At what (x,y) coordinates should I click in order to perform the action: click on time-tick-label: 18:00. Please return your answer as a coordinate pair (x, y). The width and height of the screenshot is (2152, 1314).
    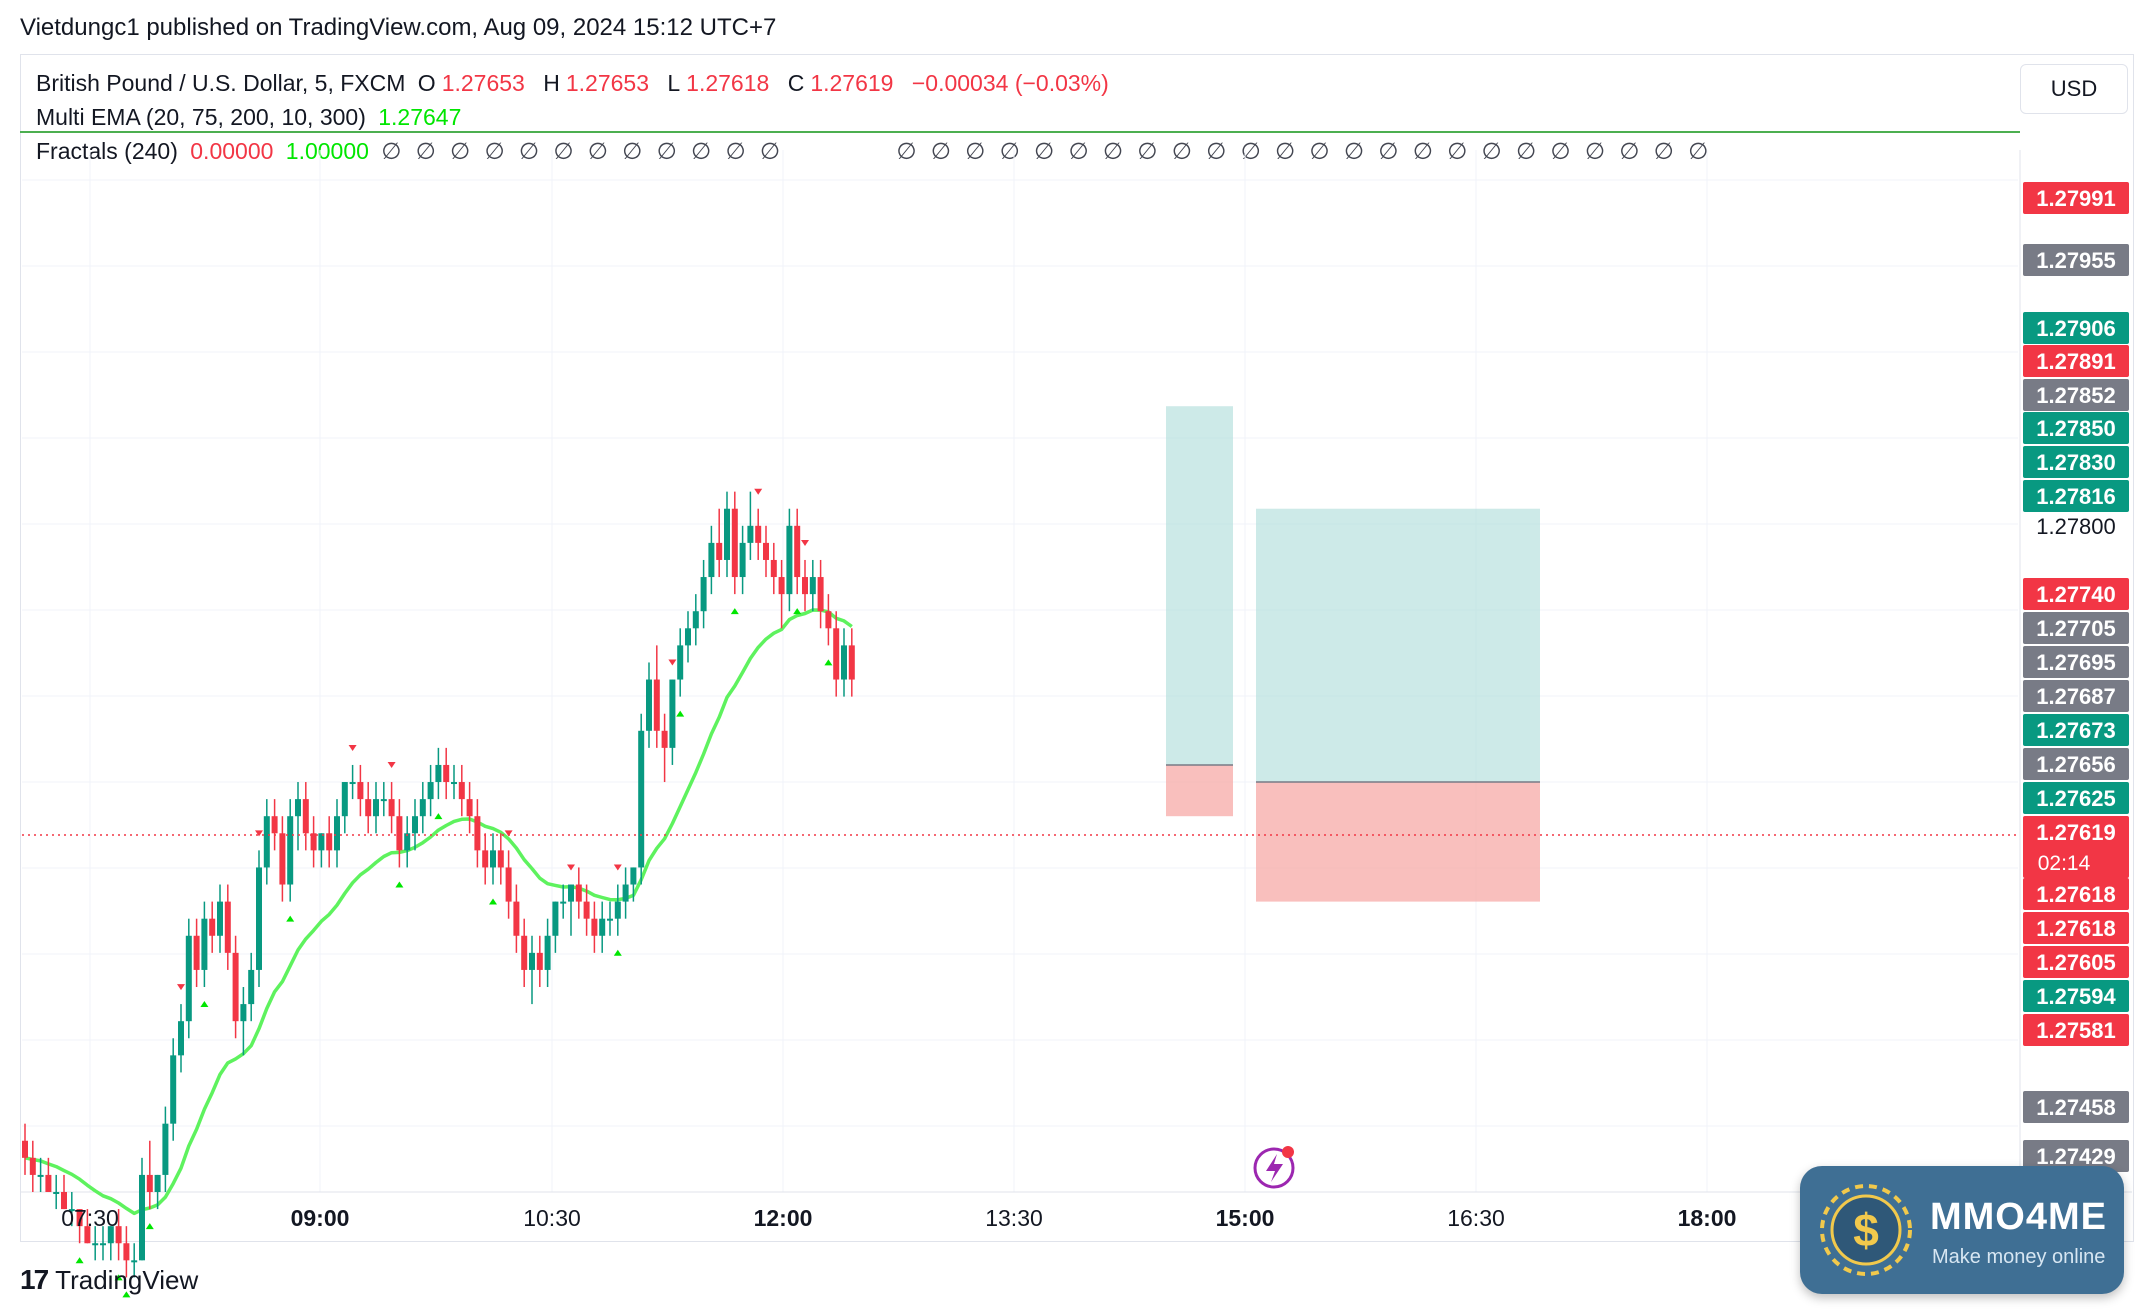
    Looking at the image, I should click on (1707, 1218).